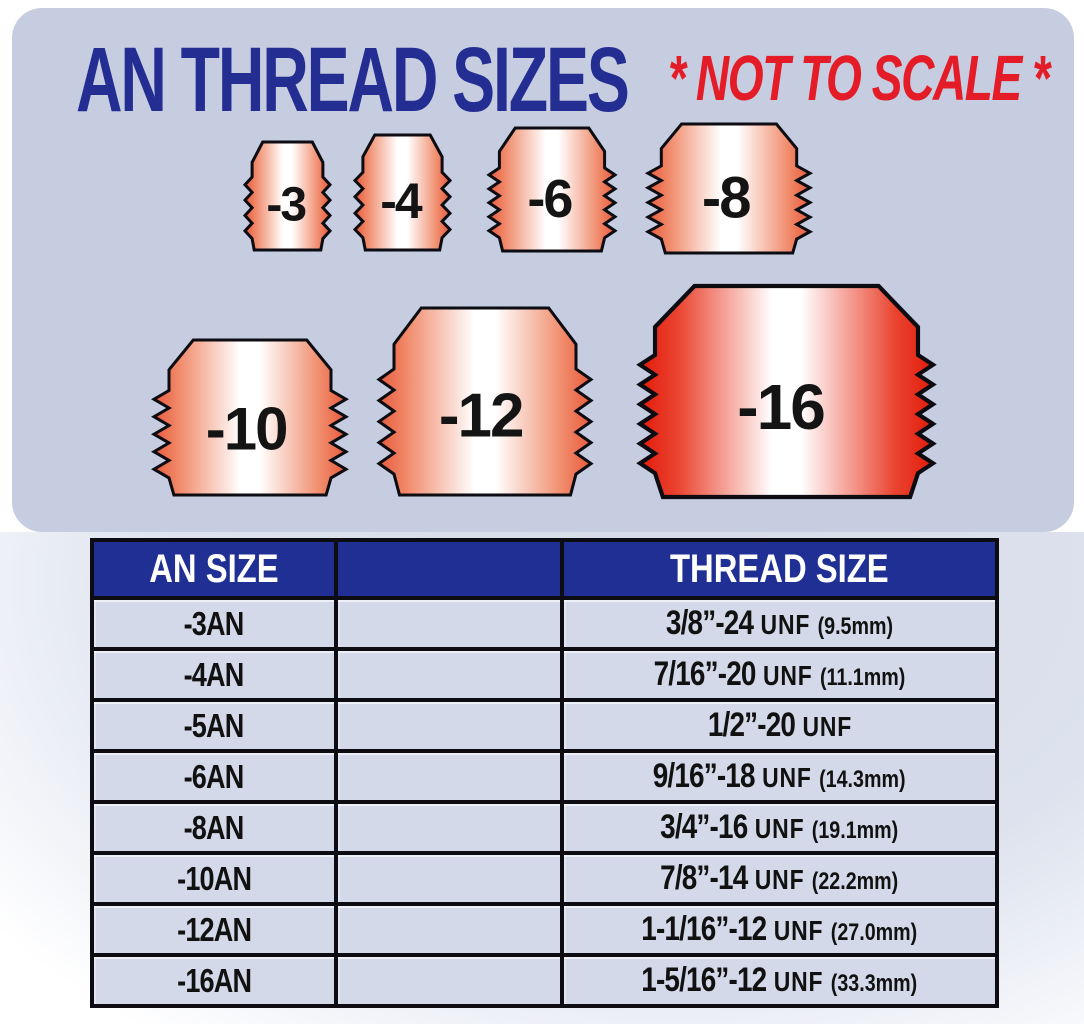 The image size is (1084, 1024). What do you see at coordinates (549, 199) in the screenshot?
I see `fitting-size-label: -6` at bounding box center [549, 199].